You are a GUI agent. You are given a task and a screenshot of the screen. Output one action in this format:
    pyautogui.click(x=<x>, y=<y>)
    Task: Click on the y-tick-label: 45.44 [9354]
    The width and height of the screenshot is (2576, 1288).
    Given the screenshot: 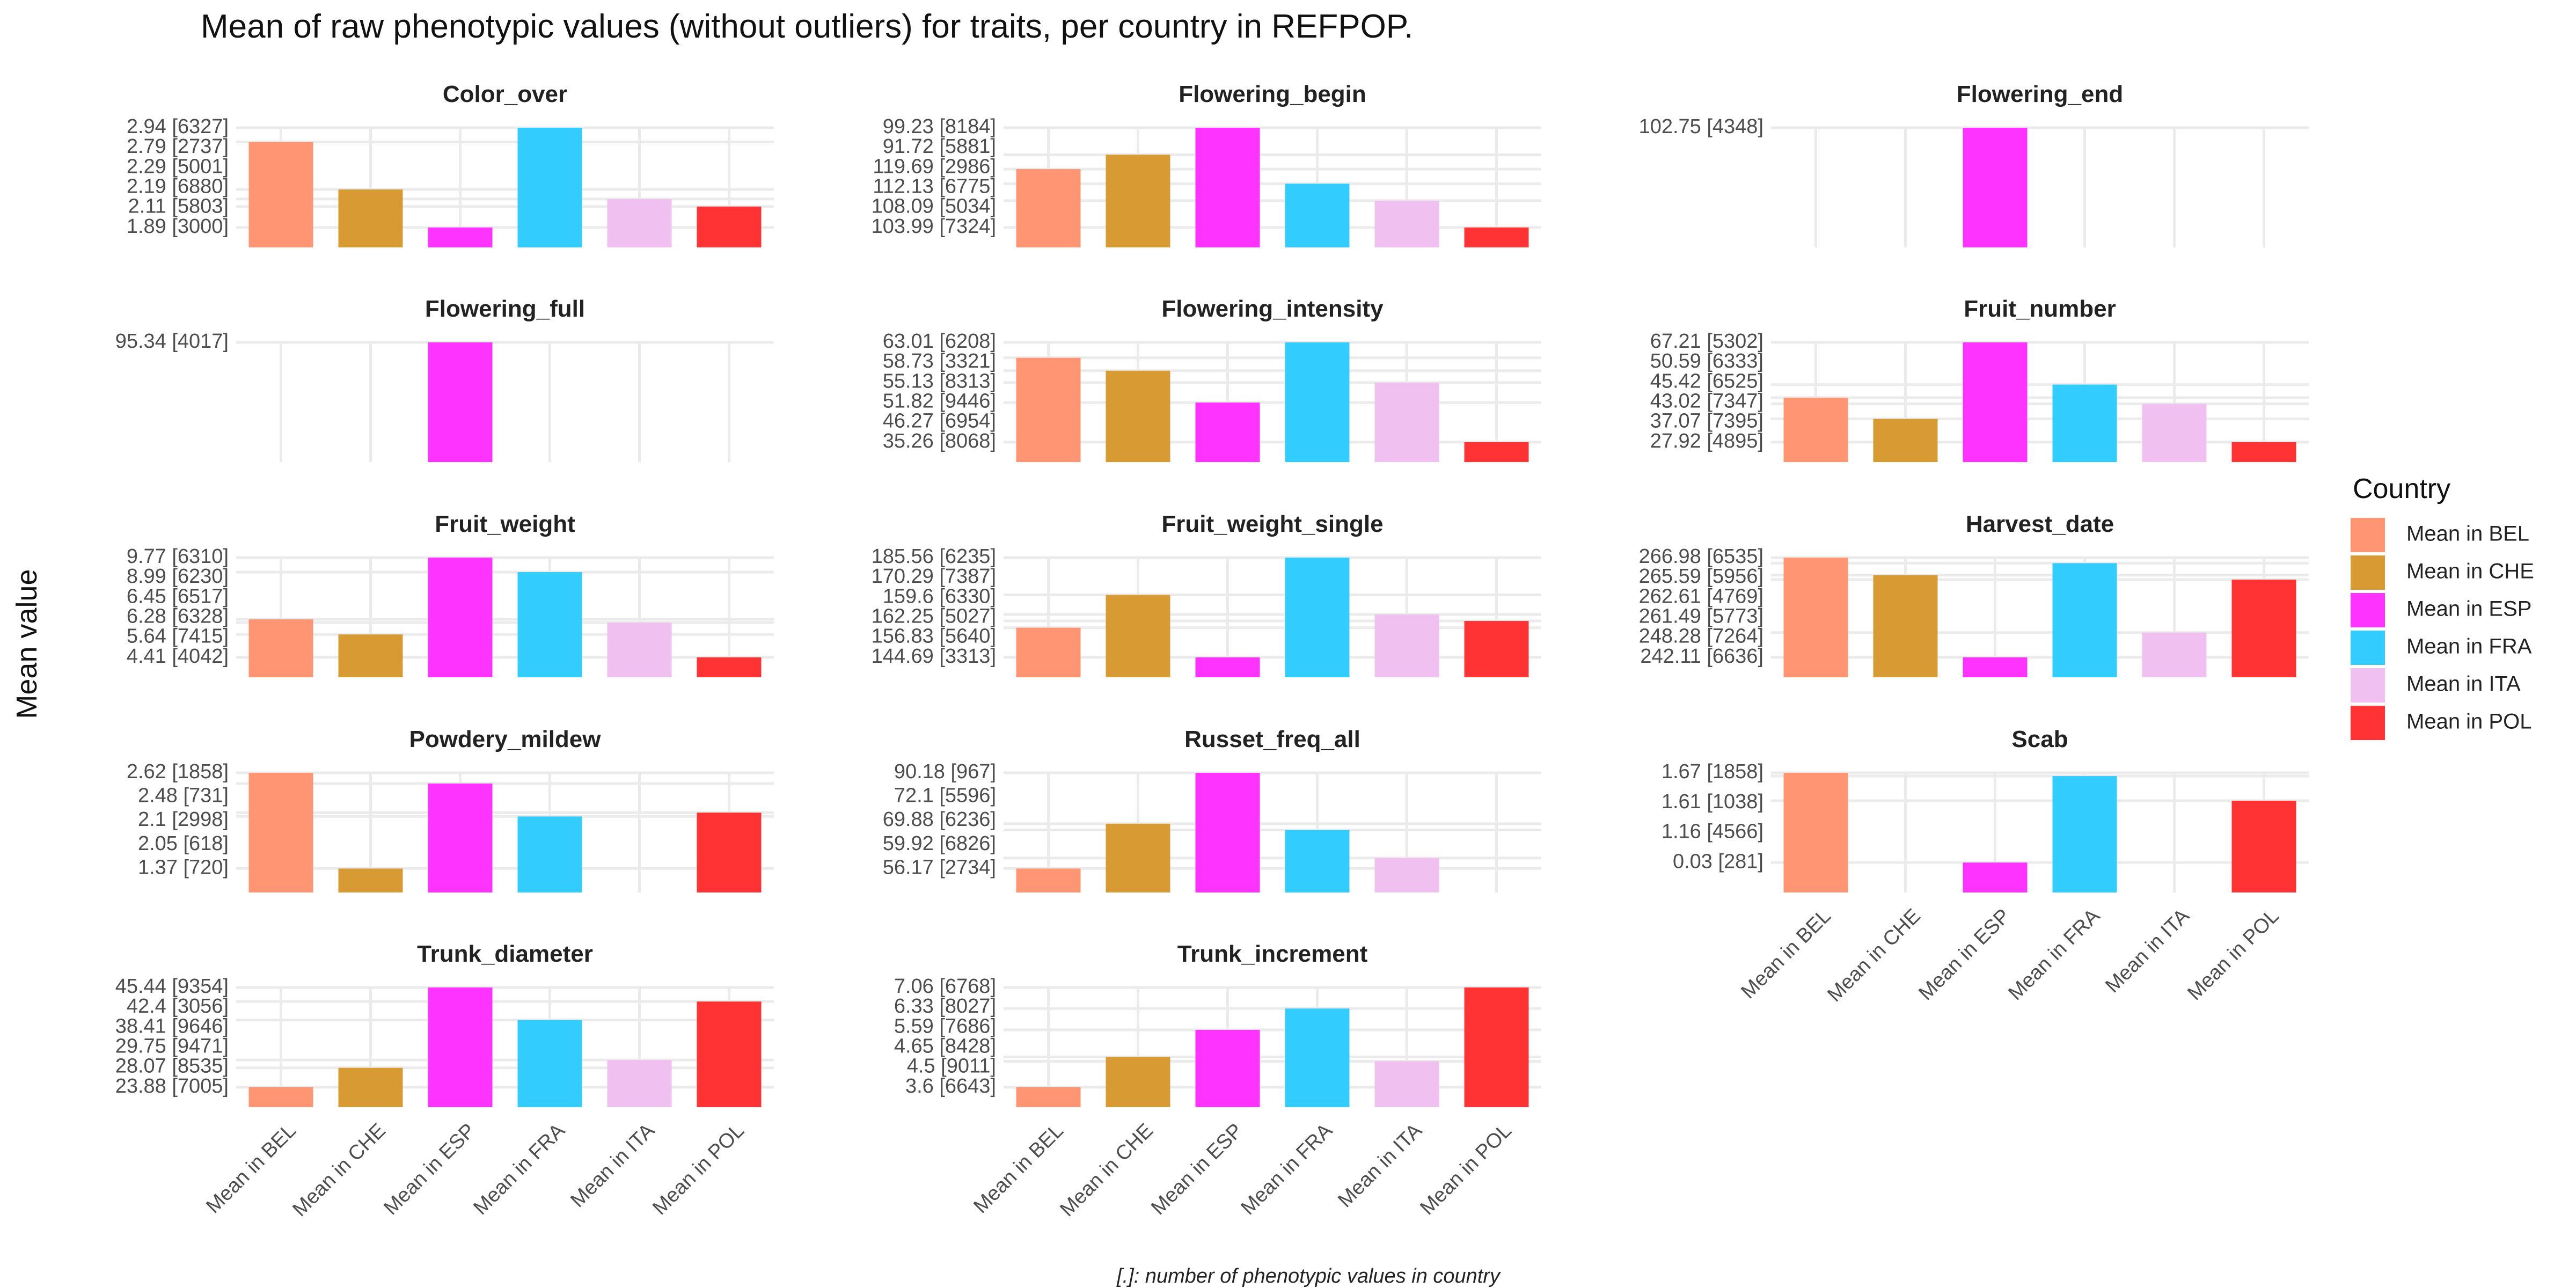 What is the action you would take?
    pyautogui.click(x=172, y=986)
    